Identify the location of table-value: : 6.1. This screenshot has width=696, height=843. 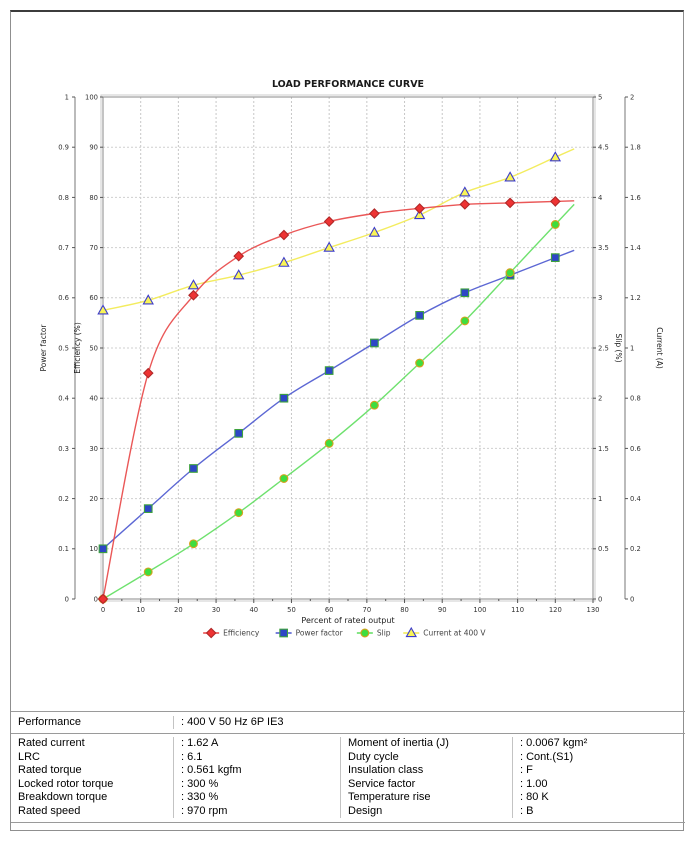
(256, 757).